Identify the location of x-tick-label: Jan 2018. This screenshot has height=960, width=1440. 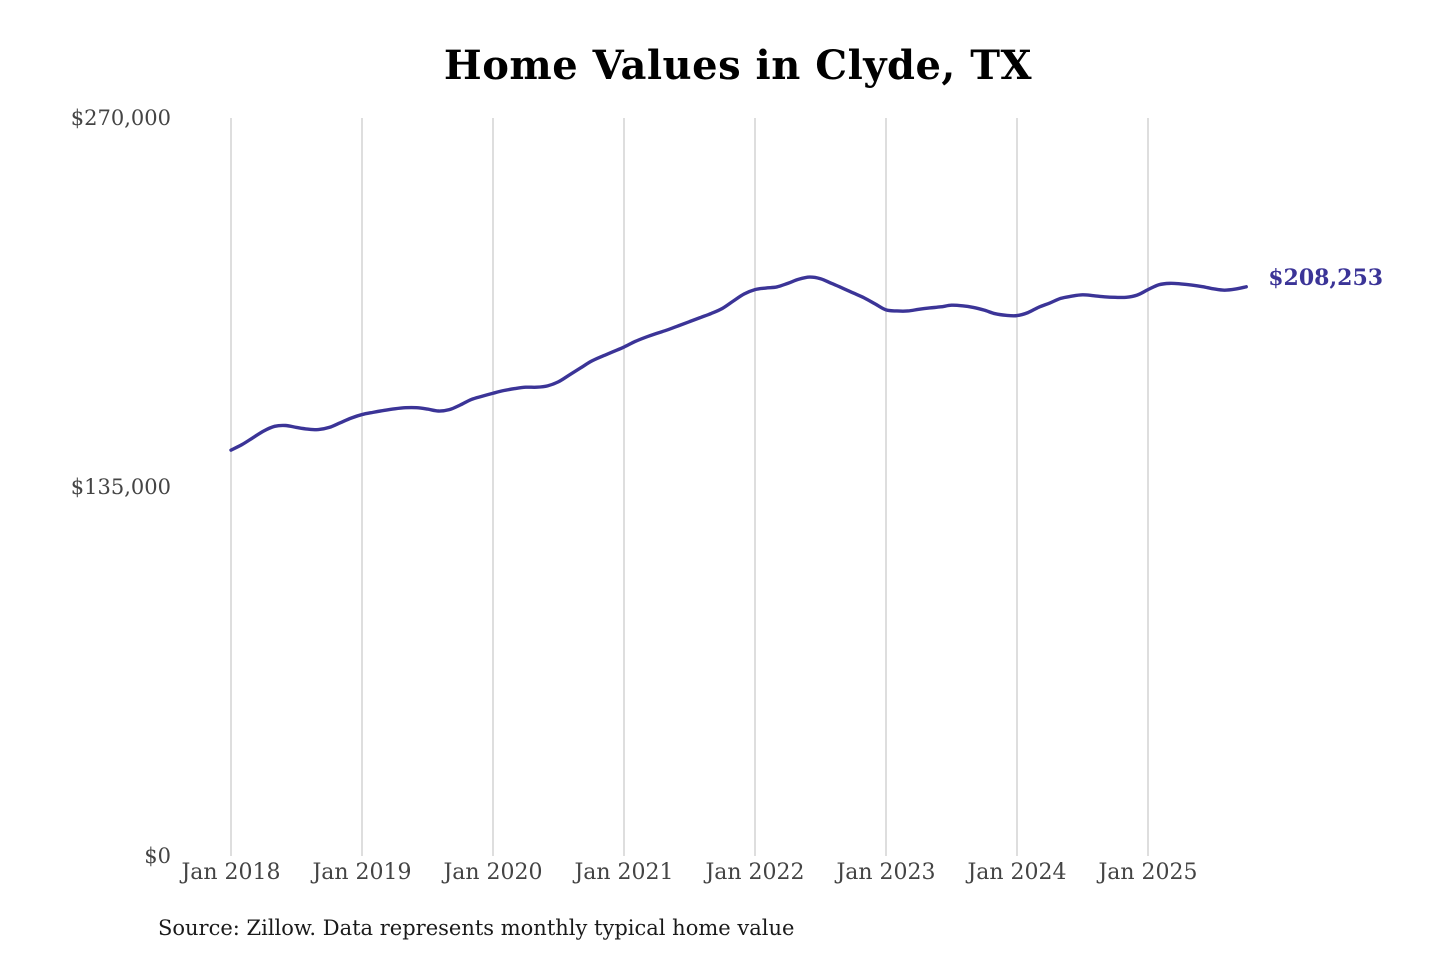
(229, 872).